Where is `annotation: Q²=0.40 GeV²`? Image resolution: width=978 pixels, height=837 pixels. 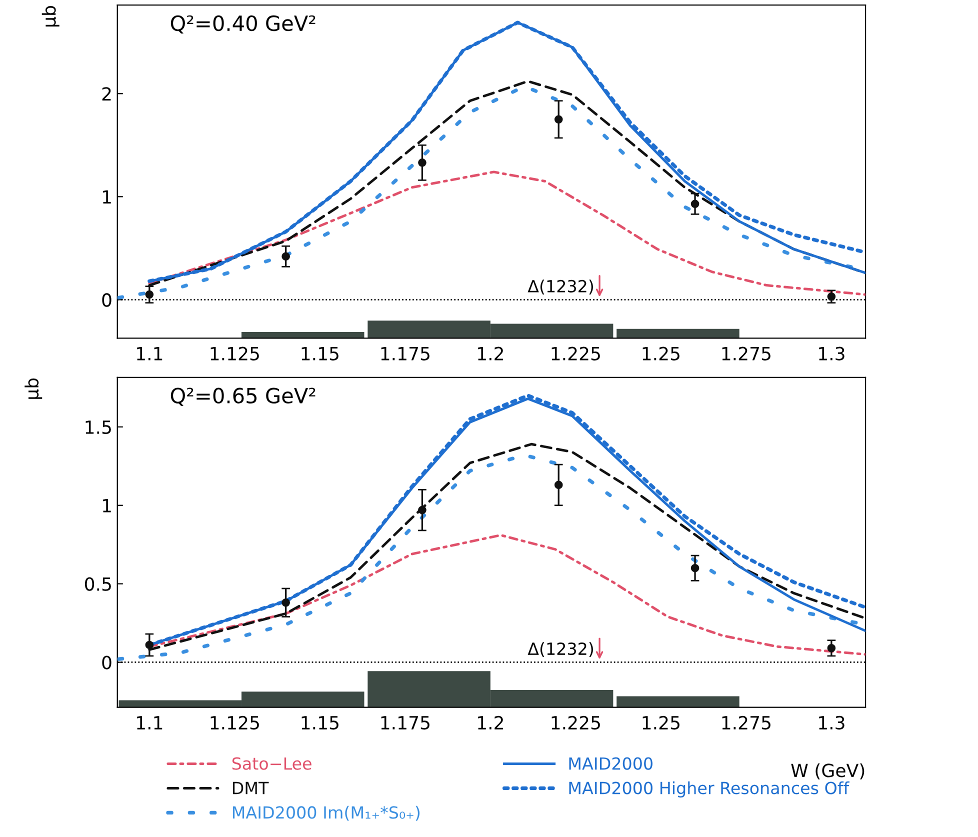 annotation: Q²=0.40 GeV² is located at coordinates (243, 24).